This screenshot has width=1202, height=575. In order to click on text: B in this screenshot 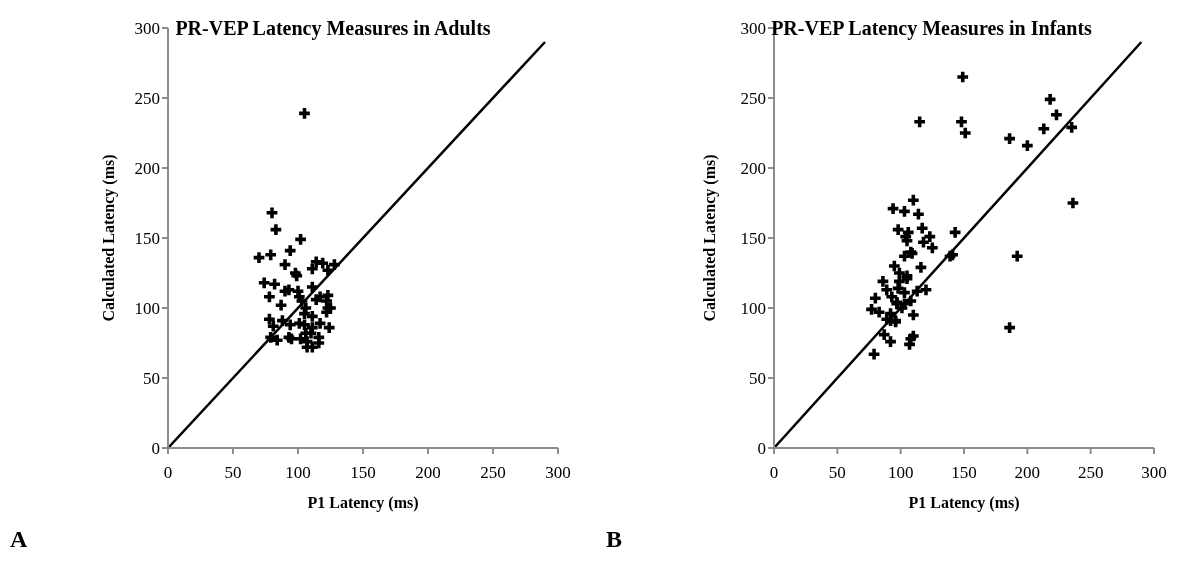, I will do `click(614, 539)`.